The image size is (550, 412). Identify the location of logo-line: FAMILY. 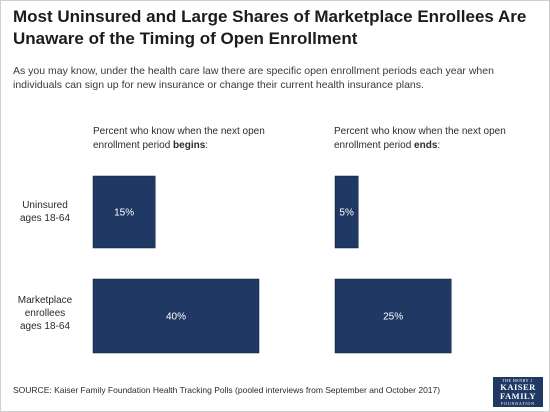
(518, 396).